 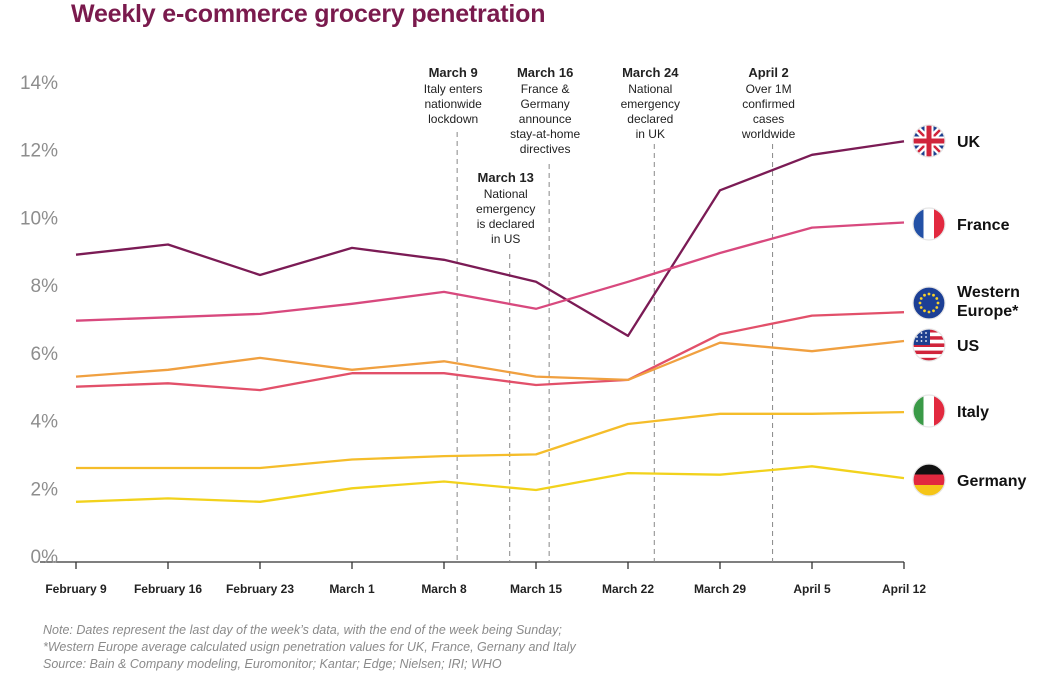 I want to click on x-tick-label: March 8, so click(x=444, y=589).